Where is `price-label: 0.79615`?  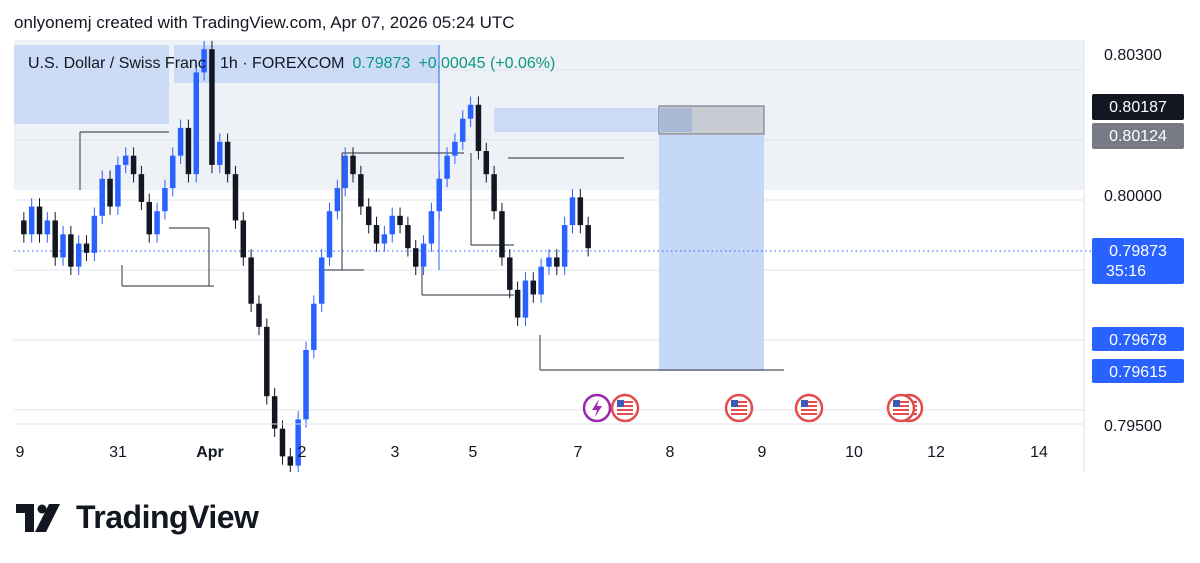
price-label: 0.79615 is located at coordinates (1138, 372).